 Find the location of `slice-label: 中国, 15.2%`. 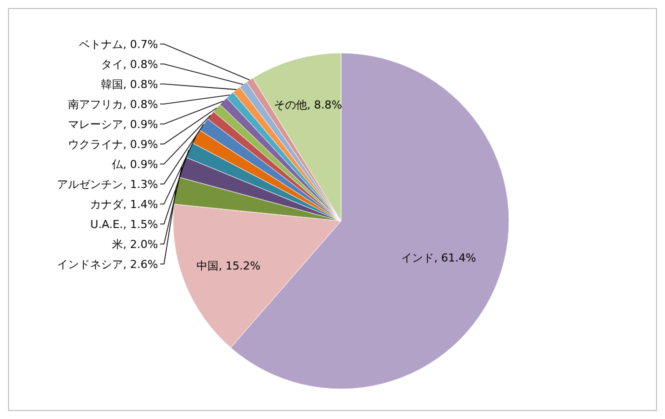

slice-label: 中国, 15.2% is located at coordinates (228, 266).